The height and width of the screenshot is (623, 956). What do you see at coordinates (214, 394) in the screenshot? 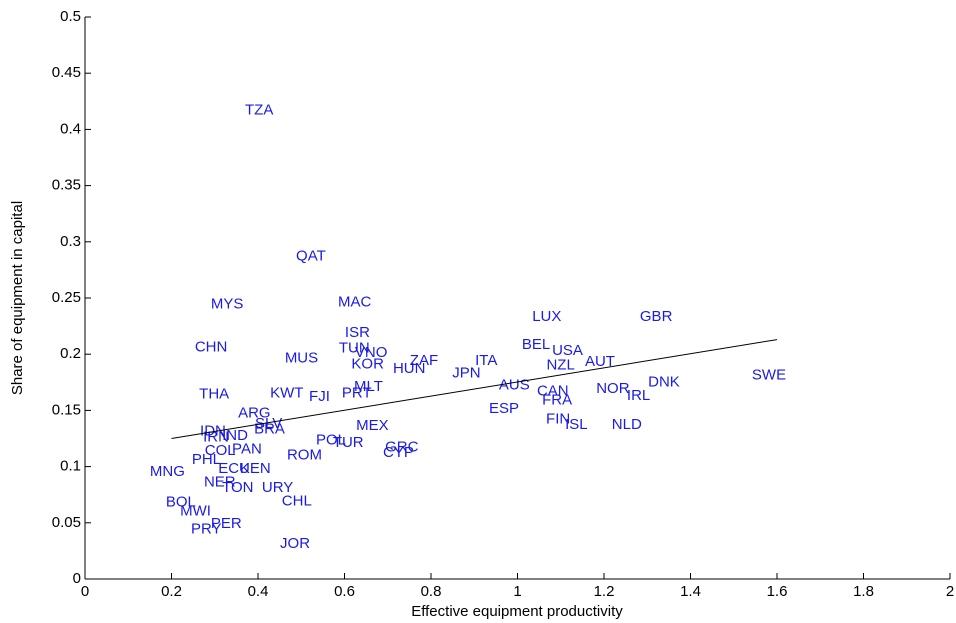
I see `point-label: THA` at bounding box center [214, 394].